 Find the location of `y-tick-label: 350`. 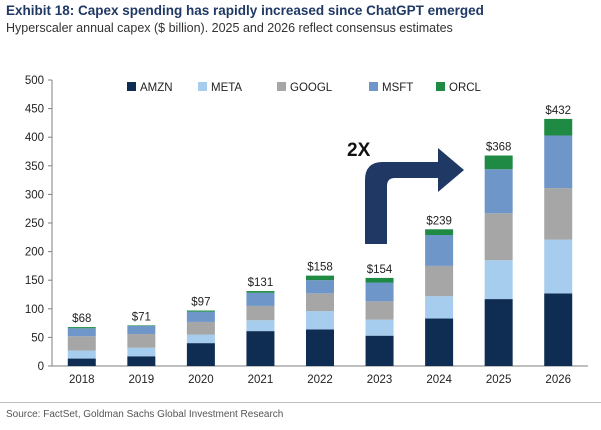

y-tick-label: 350 is located at coordinates (34, 167).